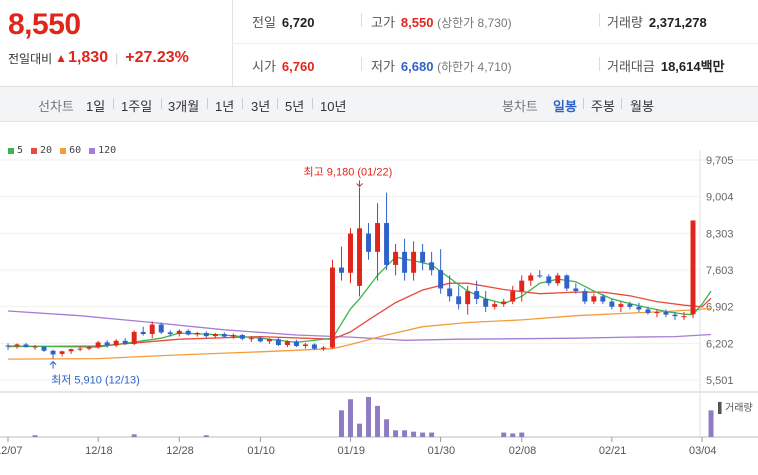  I want to click on ma20-line, so click(359, 315).